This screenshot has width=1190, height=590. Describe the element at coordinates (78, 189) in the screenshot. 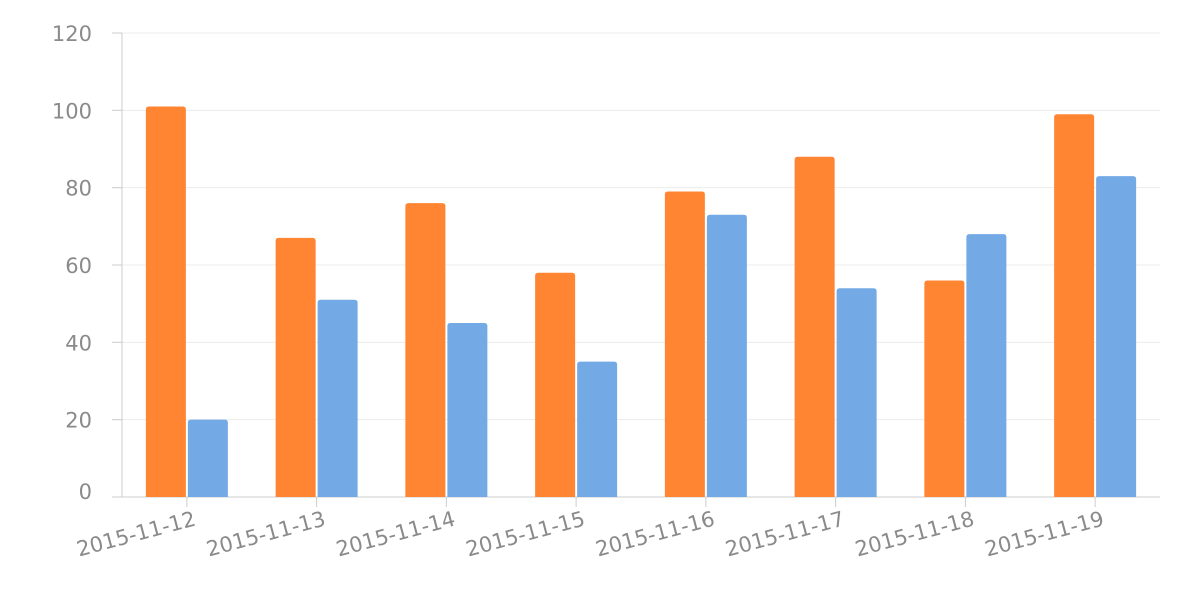

I see `y-tick-label: 80` at that location.